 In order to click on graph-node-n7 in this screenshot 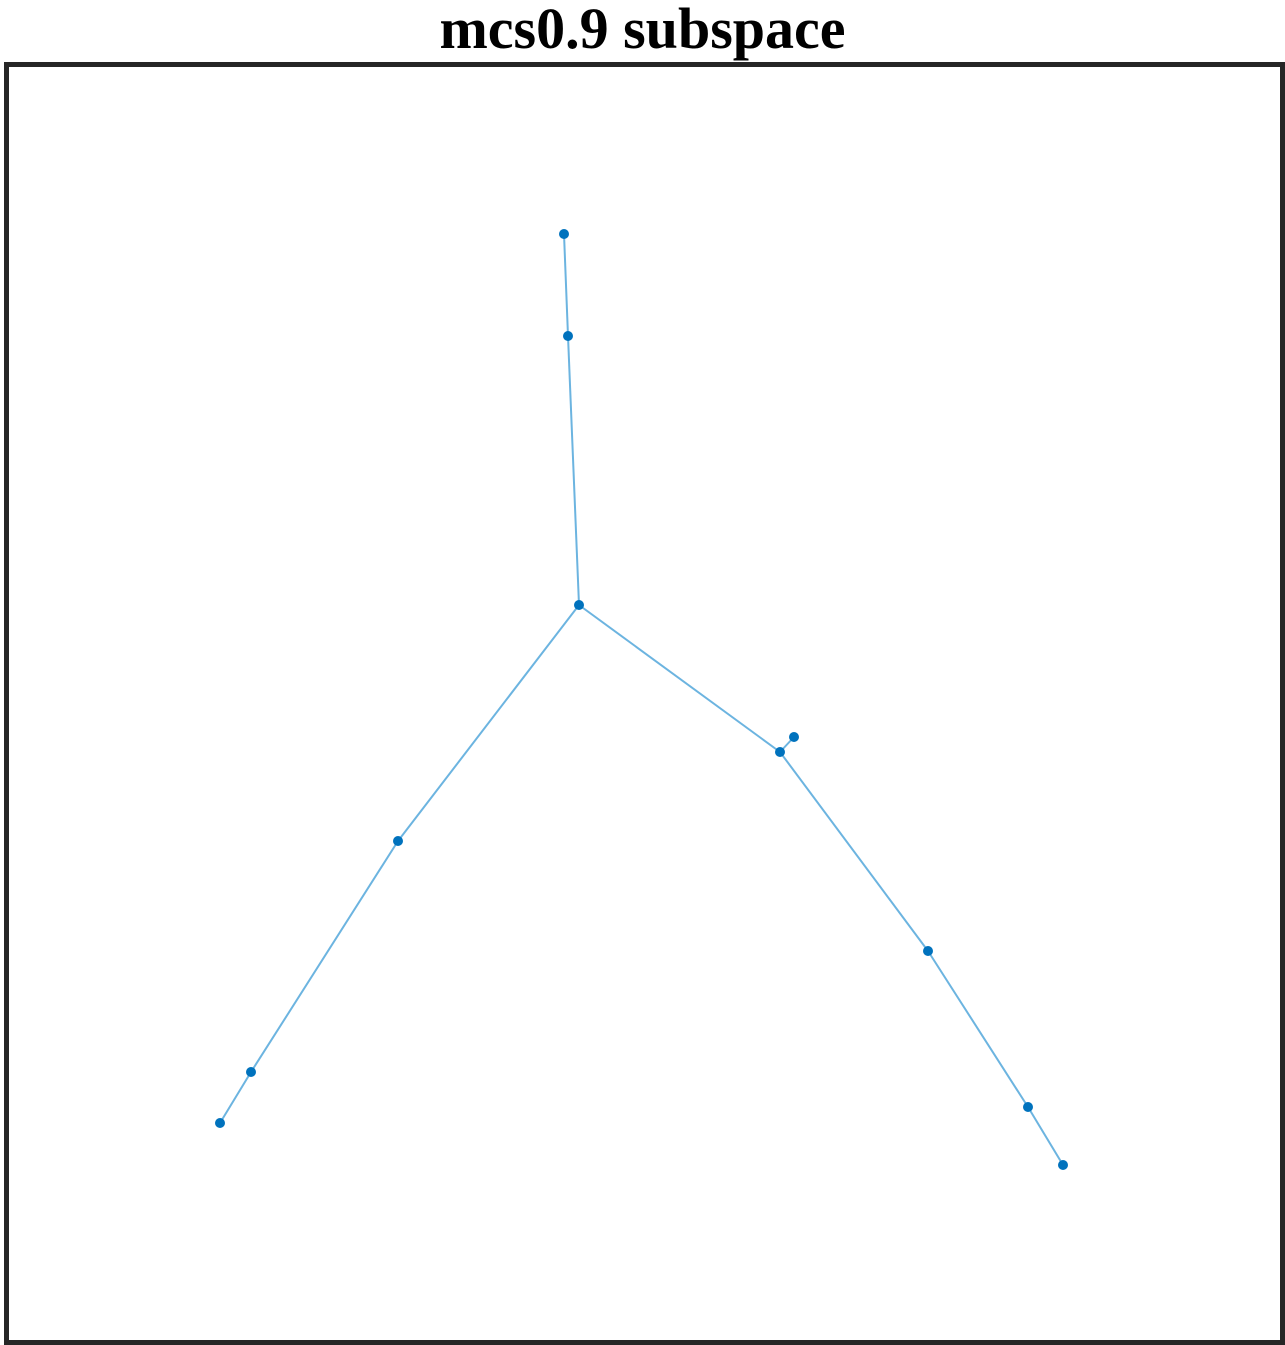, I will do `click(780, 752)`.